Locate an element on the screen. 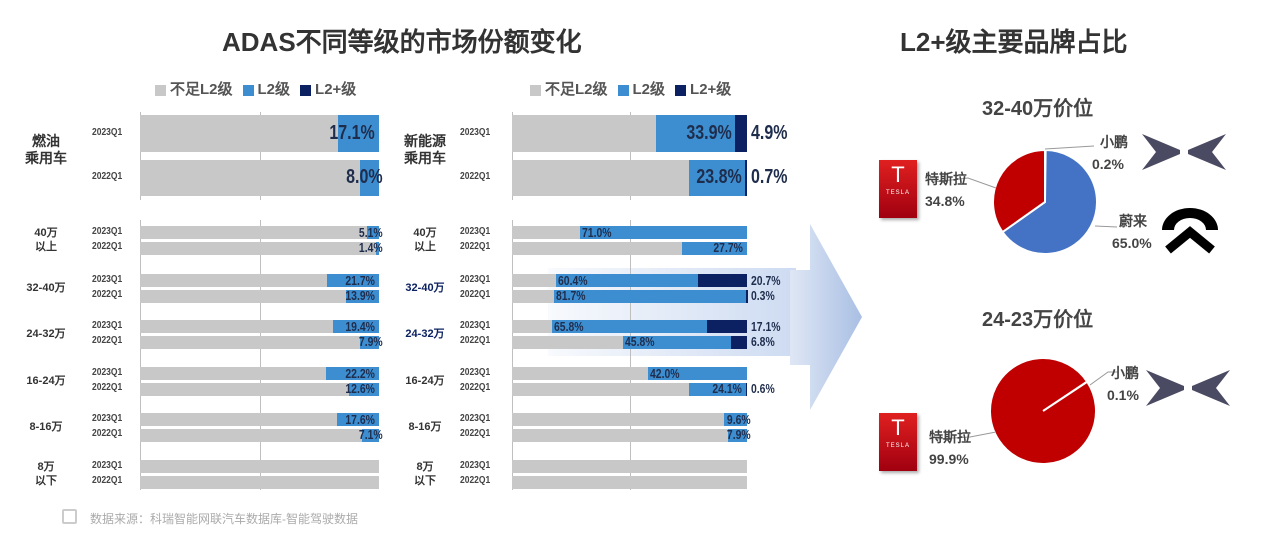 The height and width of the screenshot is (548, 1280). pie2-label-tesla: 特斯拉 99.9% is located at coordinates (950, 448).